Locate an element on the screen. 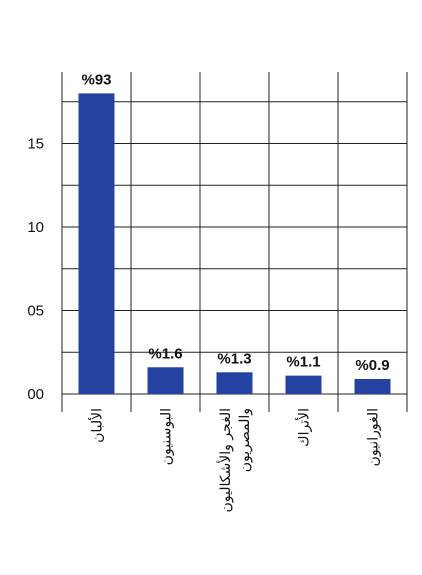 The width and height of the screenshot is (422, 575). category-label-group: البوسنيون is located at coordinates (167, 436).